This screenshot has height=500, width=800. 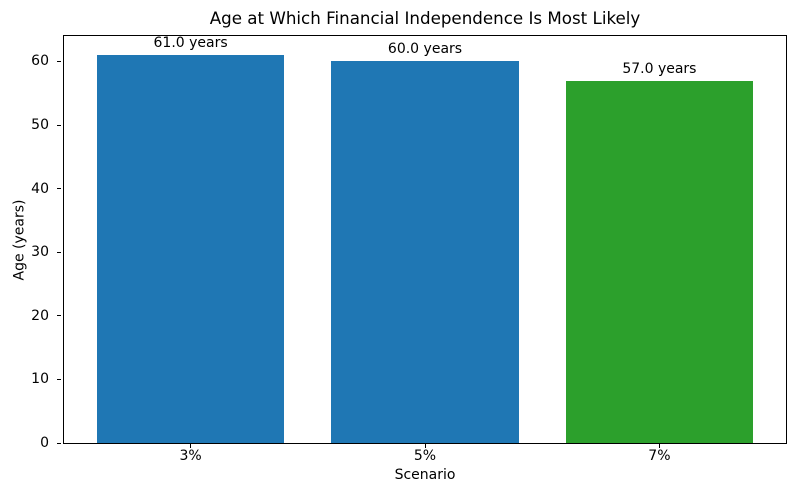 What do you see at coordinates (44, 443) in the screenshot?
I see `y-tick-label: 0` at bounding box center [44, 443].